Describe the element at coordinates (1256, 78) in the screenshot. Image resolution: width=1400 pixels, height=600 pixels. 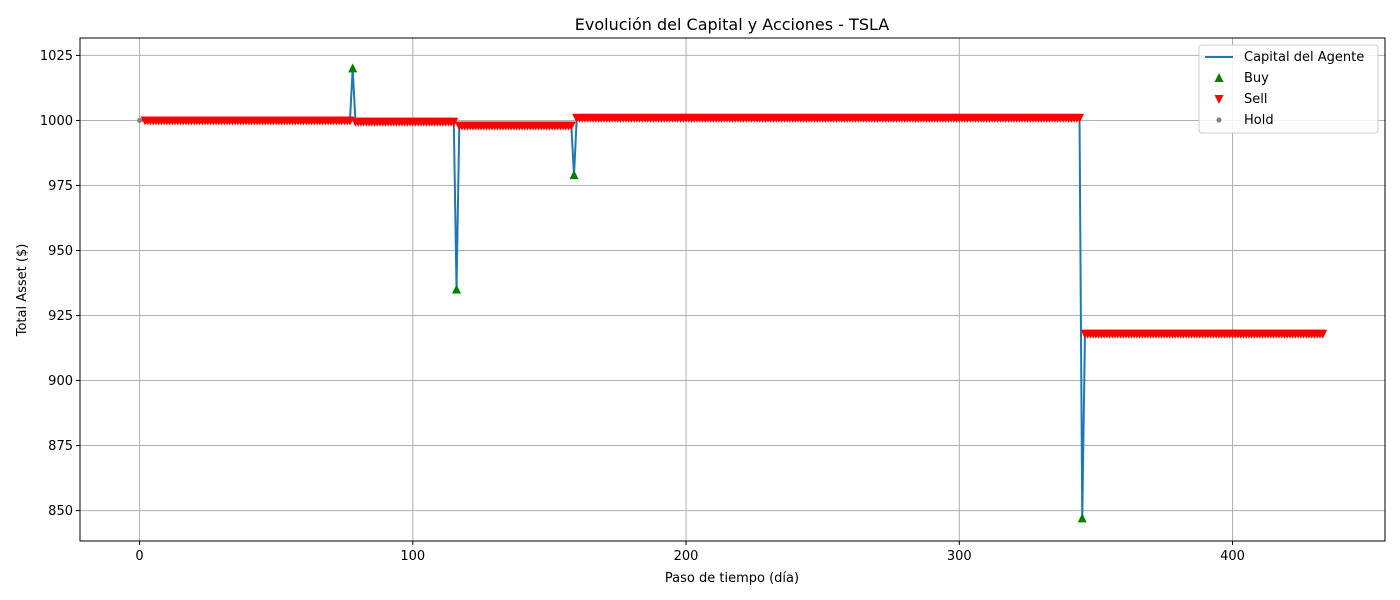
I see `legend-label-buy: Buy` at that location.